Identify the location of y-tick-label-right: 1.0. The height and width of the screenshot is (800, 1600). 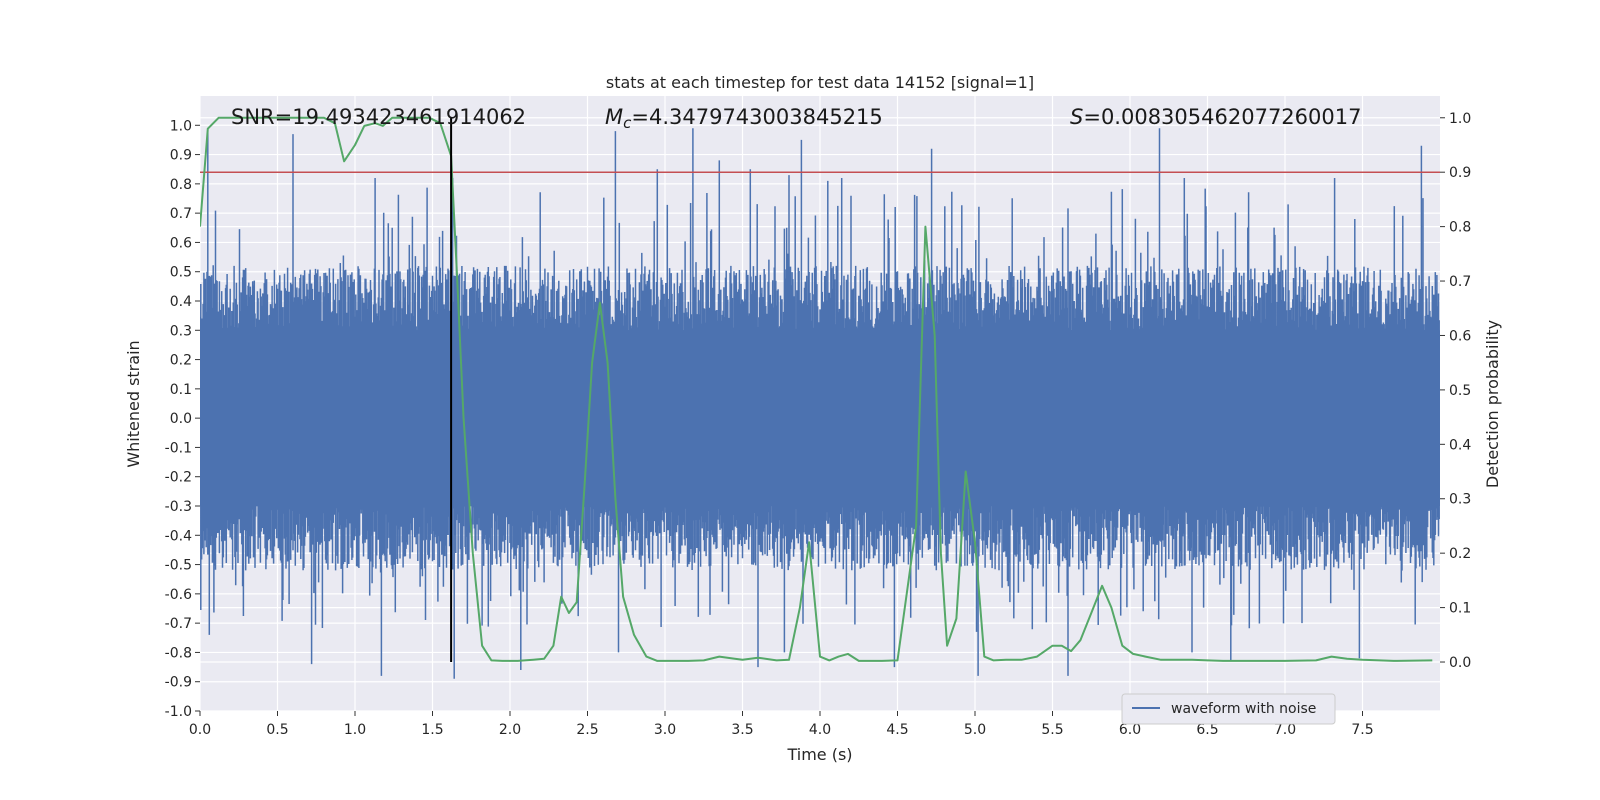
(1460, 119).